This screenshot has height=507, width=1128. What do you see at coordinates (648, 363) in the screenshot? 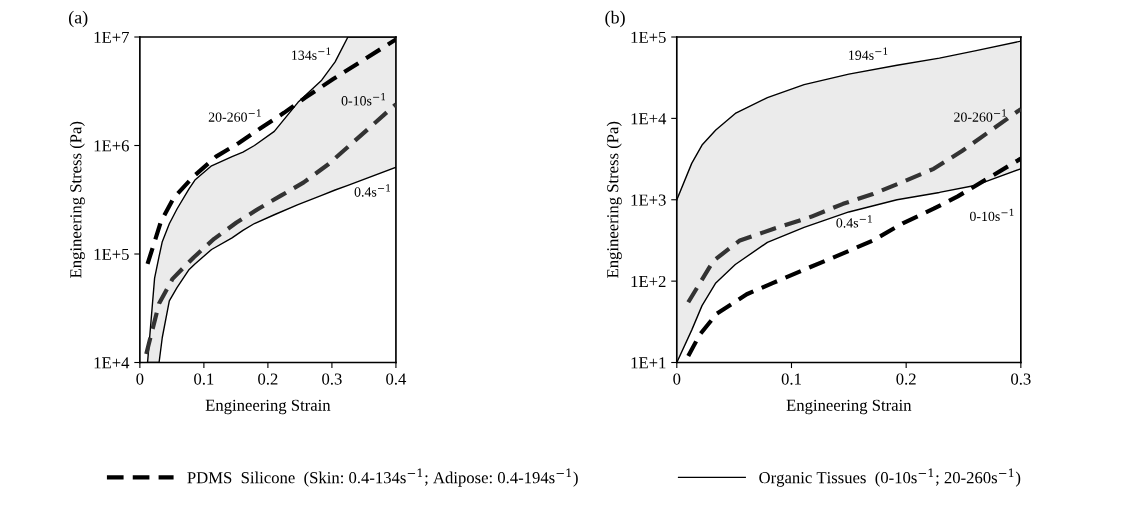
I see `y-tick-label: 1E+1` at bounding box center [648, 363].